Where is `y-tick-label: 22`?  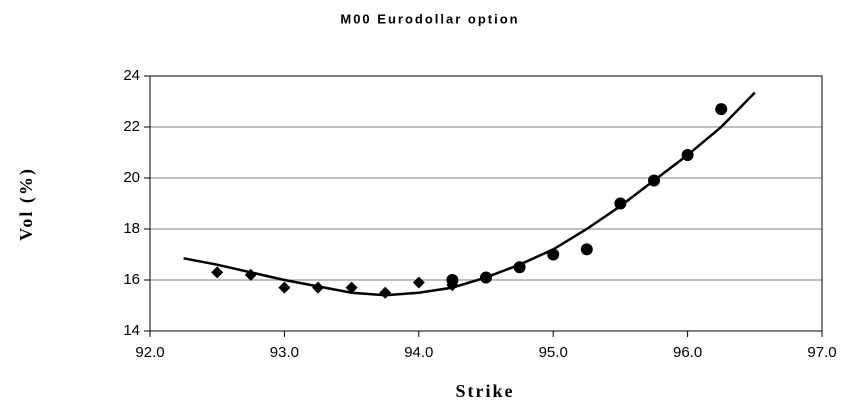
y-tick-label: 22 is located at coordinates (131, 126).